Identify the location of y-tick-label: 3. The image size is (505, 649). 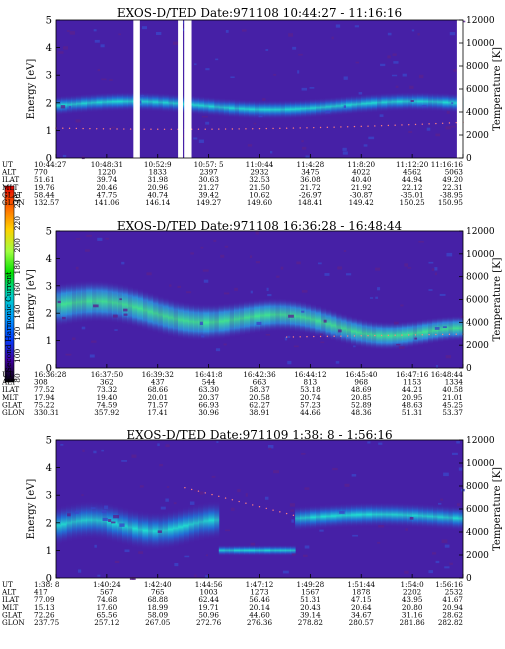
(49, 496).